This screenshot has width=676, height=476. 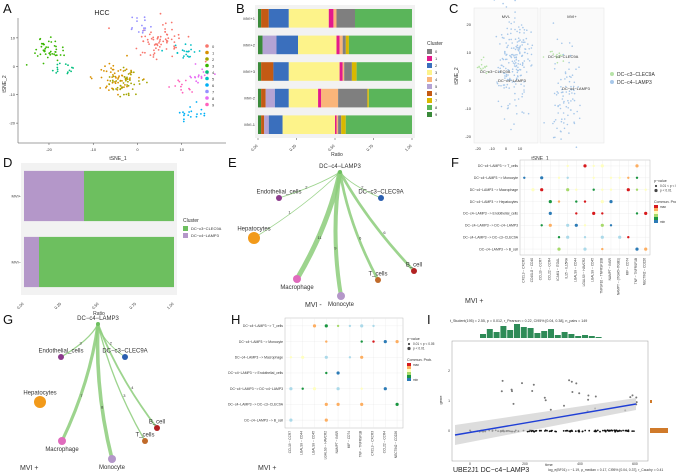 I want to click on category-label: MVI+1, so click(x=249, y=18).